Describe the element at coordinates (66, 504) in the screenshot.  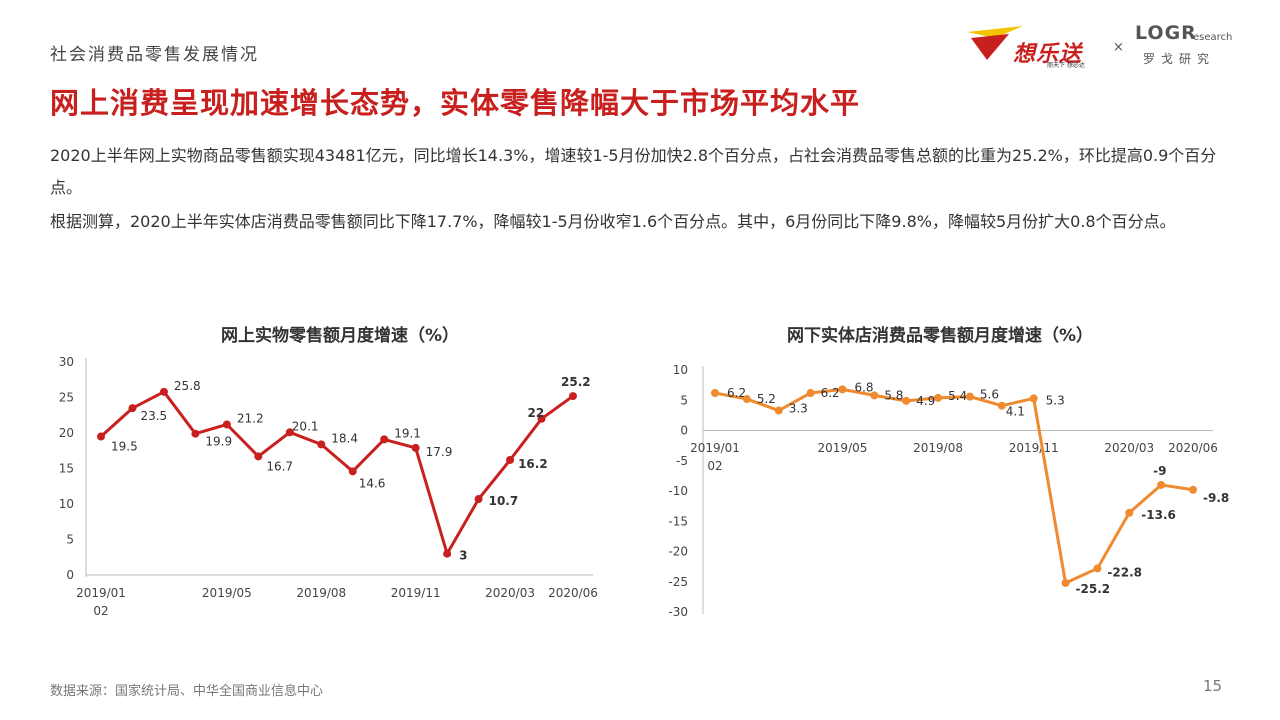
I see `online-y-tick-label: 10` at that location.